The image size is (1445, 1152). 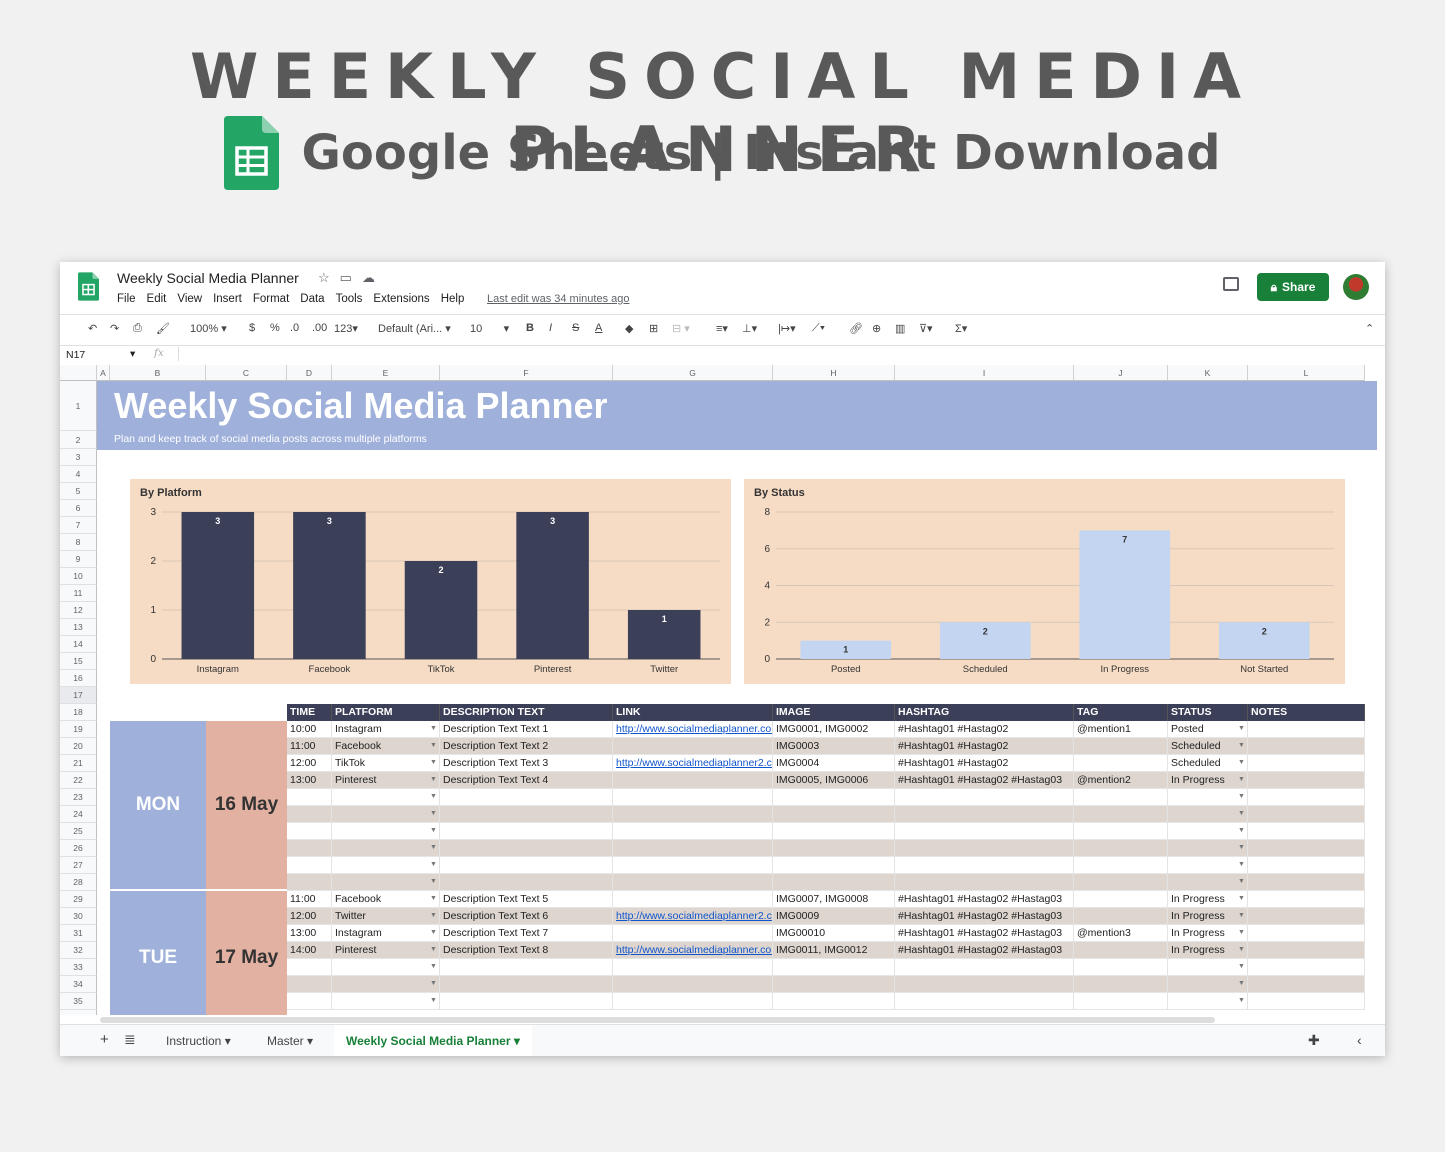 What do you see at coordinates (78, 508) in the screenshot?
I see `row-header-6: 6` at bounding box center [78, 508].